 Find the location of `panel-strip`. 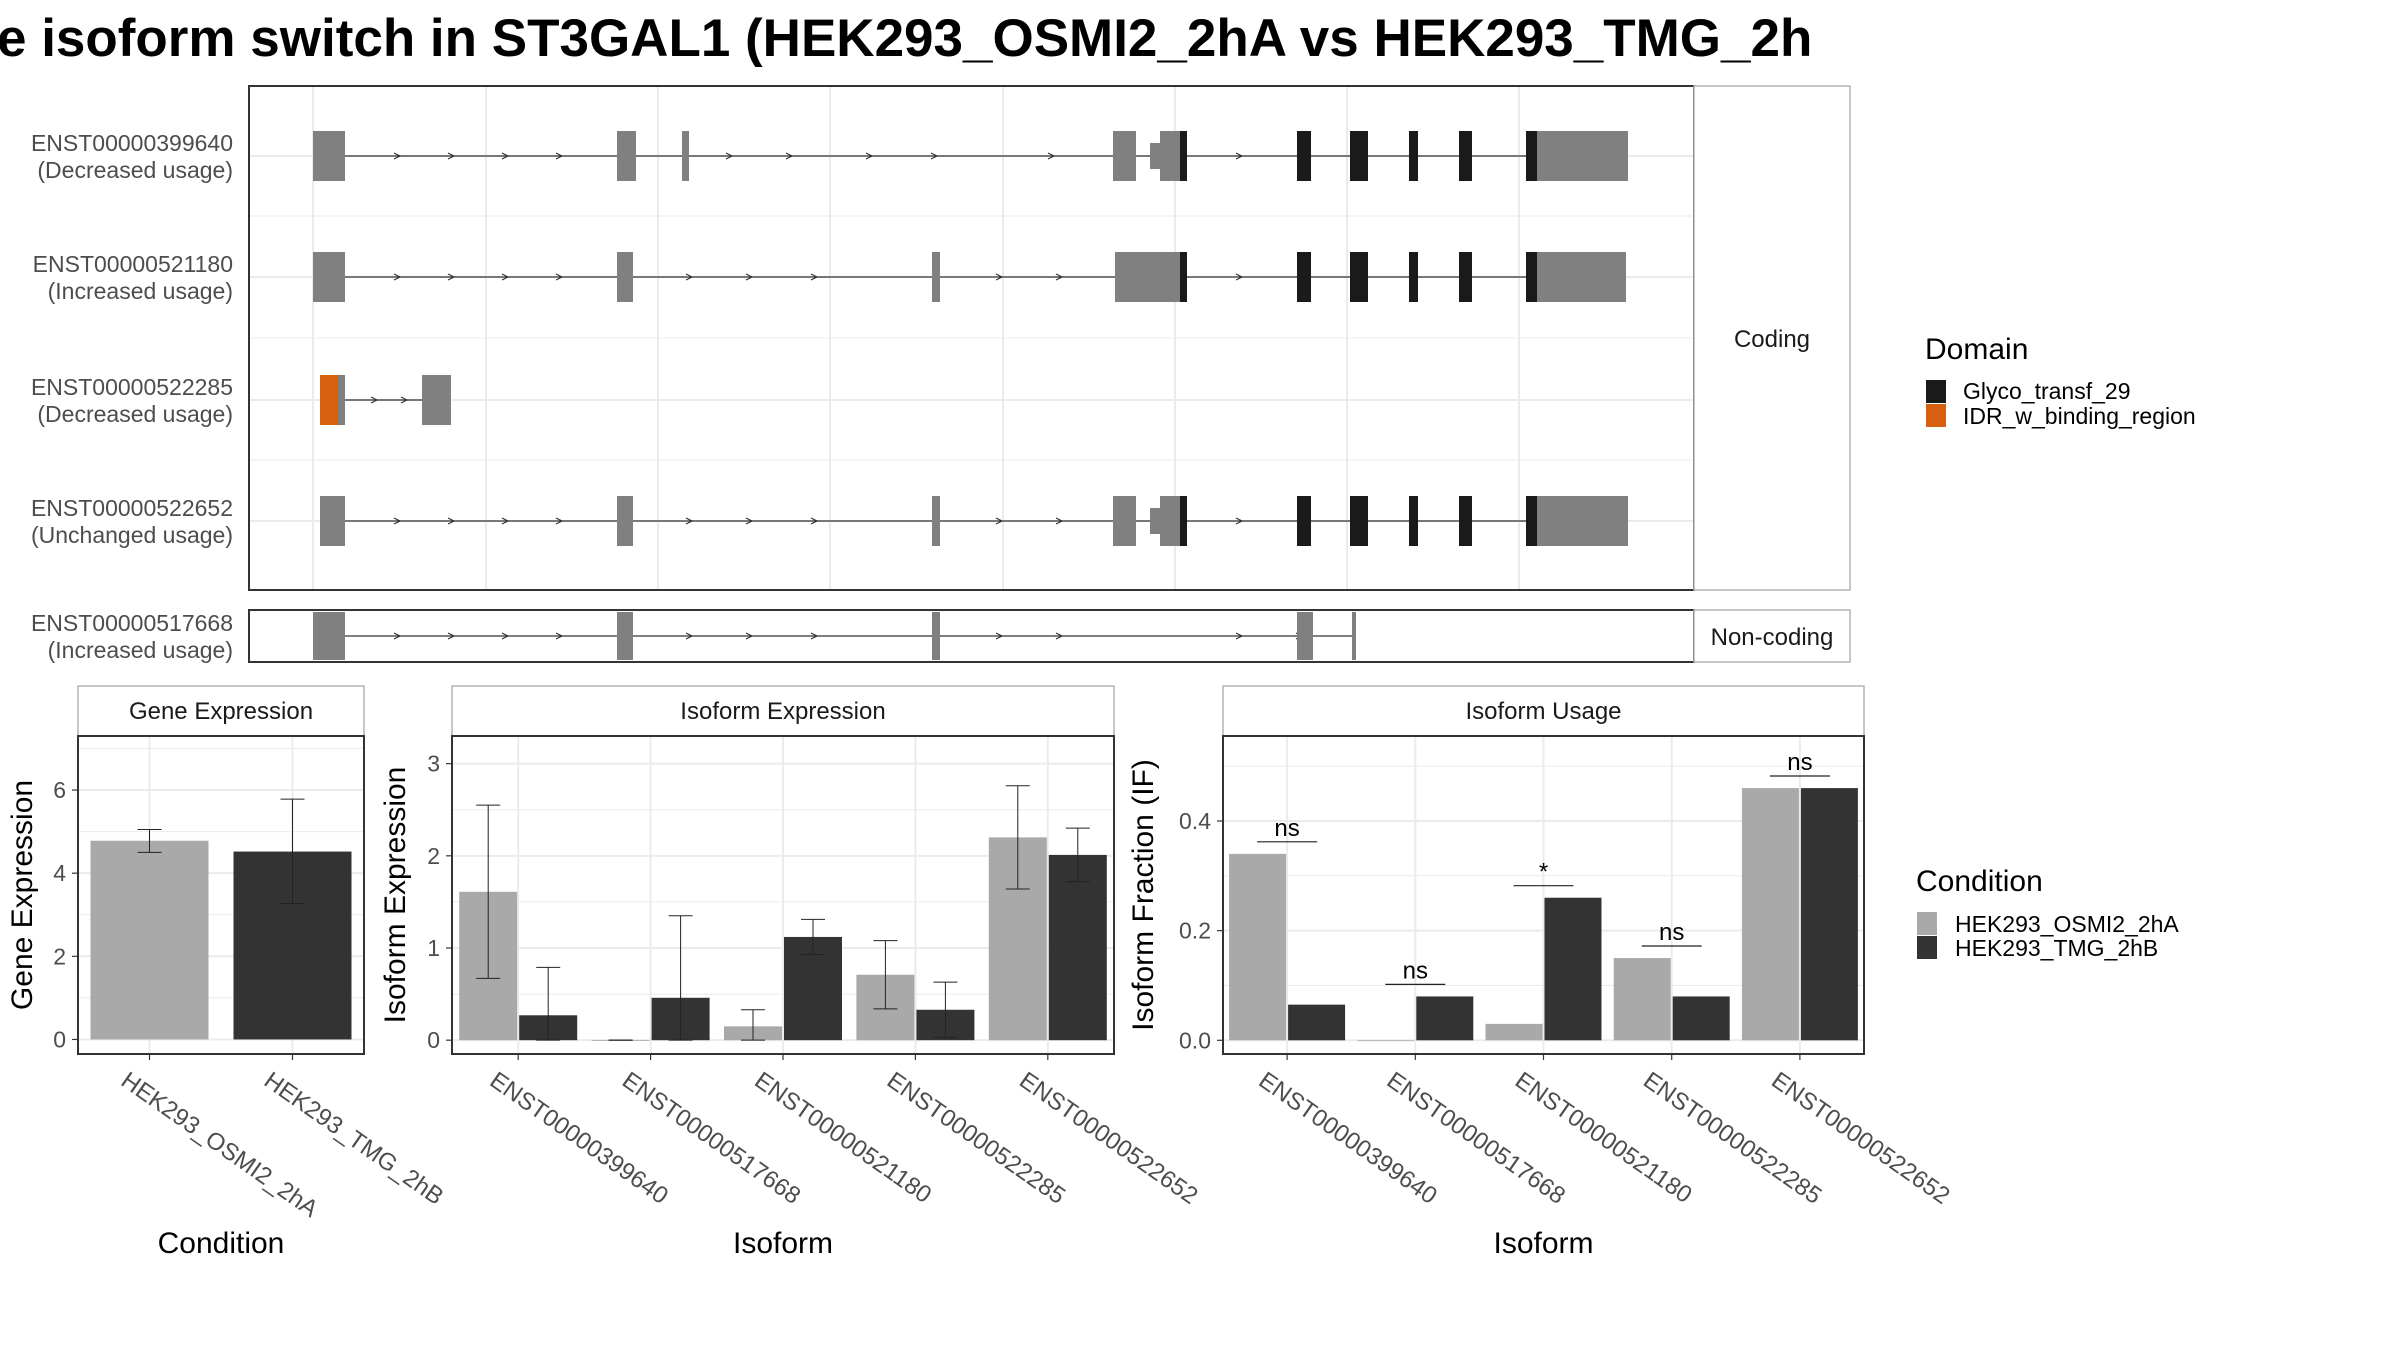

panel-strip is located at coordinates (221, 711).